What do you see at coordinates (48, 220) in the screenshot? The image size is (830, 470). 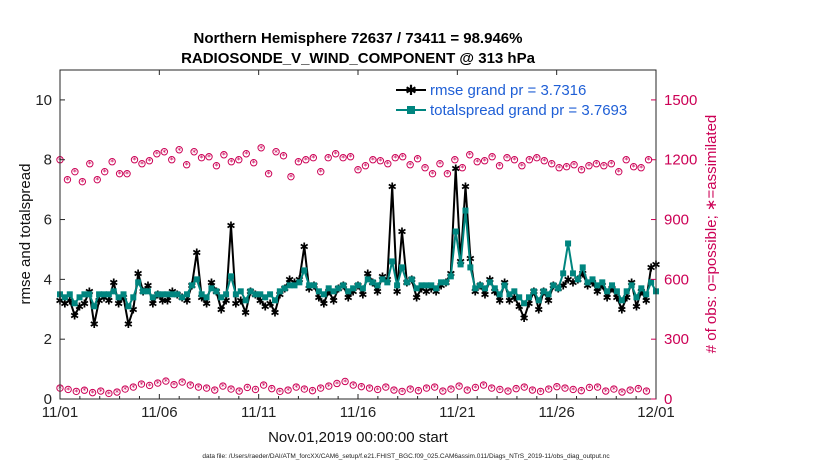 I see `y-tick-label: 6` at bounding box center [48, 220].